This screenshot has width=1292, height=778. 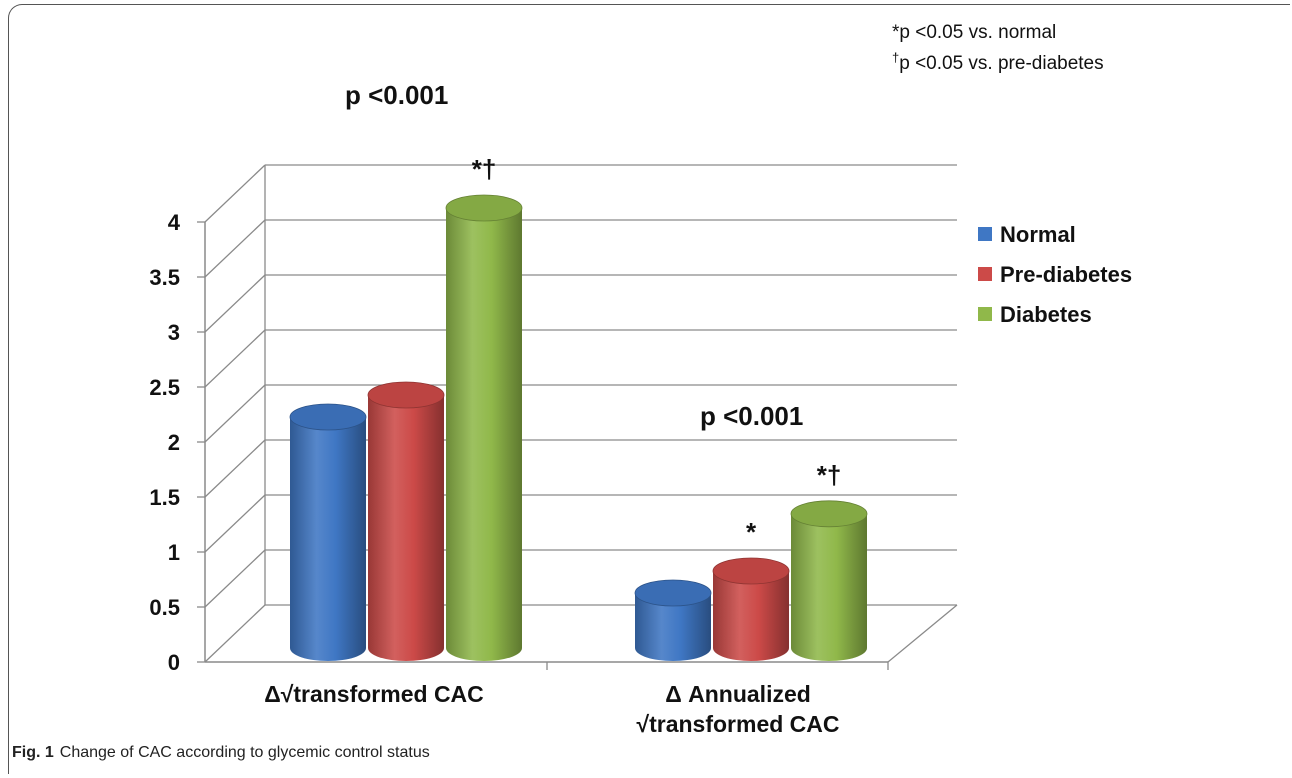 What do you see at coordinates (751, 532) in the screenshot?
I see `significance-marker: *` at bounding box center [751, 532].